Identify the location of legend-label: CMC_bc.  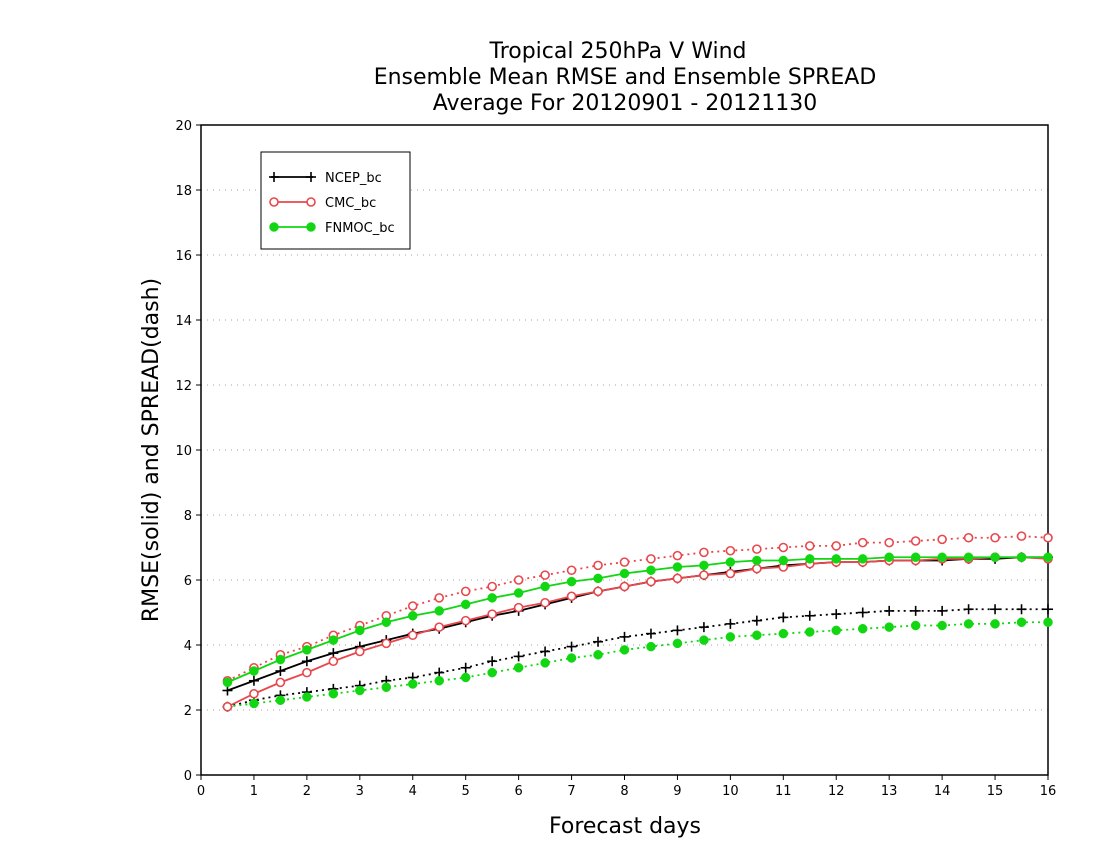
(350, 203).